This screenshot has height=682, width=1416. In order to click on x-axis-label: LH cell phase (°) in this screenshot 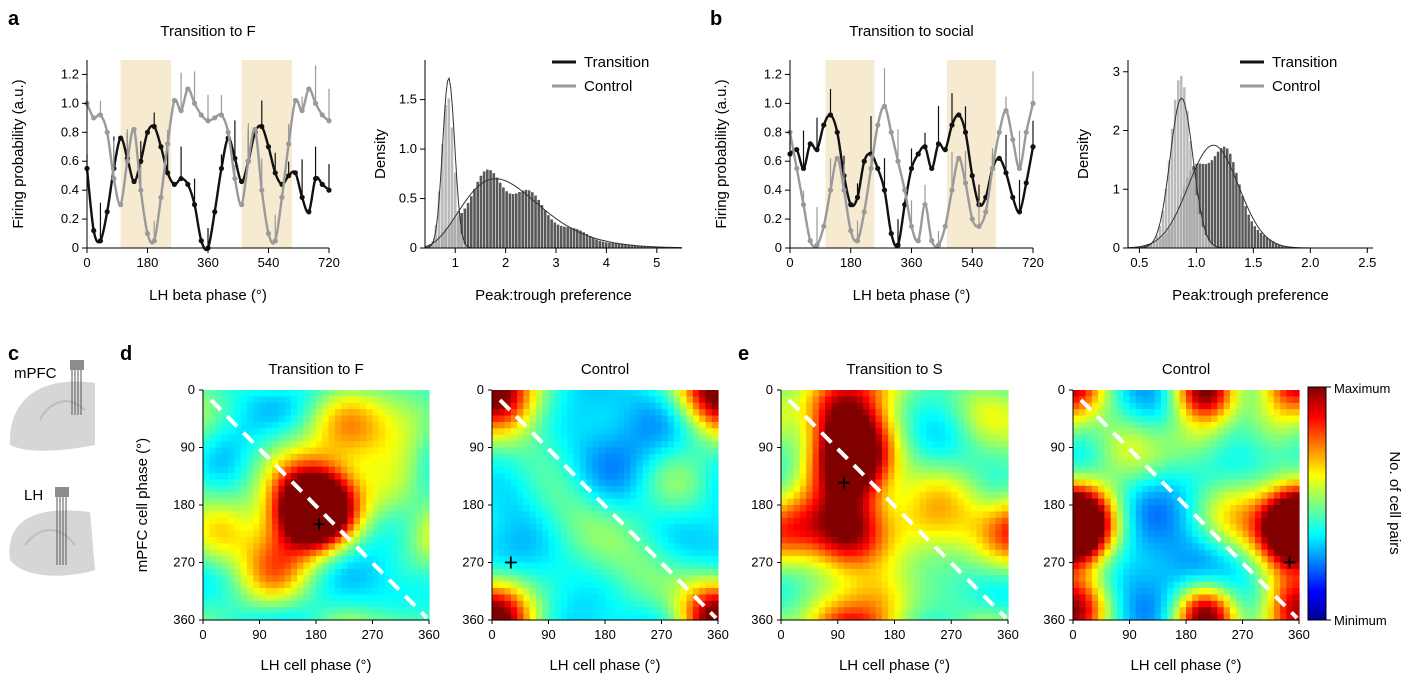, I will do `click(894, 665)`.